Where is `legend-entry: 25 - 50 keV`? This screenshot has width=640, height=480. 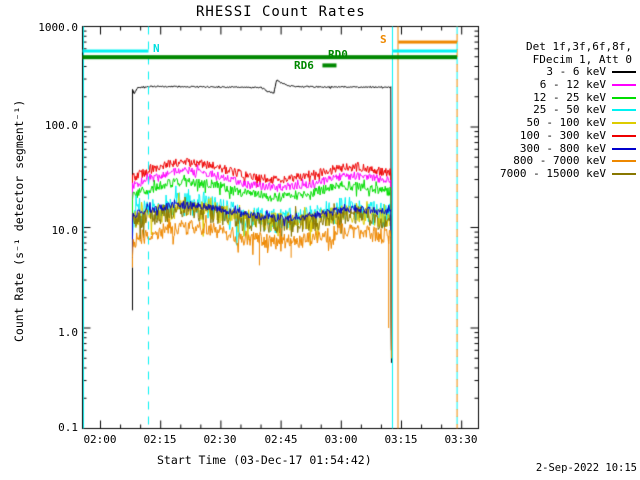 legend-entry: 25 - 50 keV is located at coordinates (558, 110).